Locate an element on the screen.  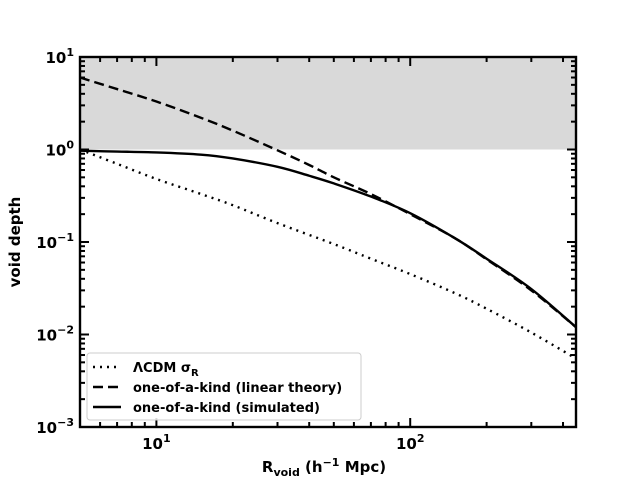
x-tick-label-exp: 1 is located at coordinates (167, 438).